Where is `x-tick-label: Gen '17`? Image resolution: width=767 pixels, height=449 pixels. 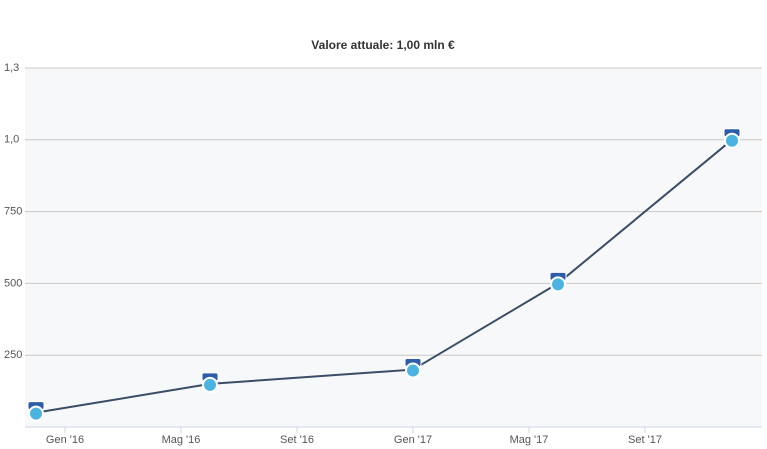
x-tick-label: Gen '17 is located at coordinates (413, 440).